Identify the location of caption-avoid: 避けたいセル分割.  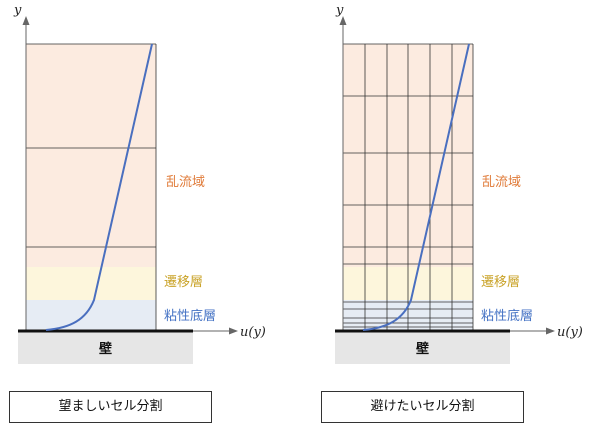
(422, 407).